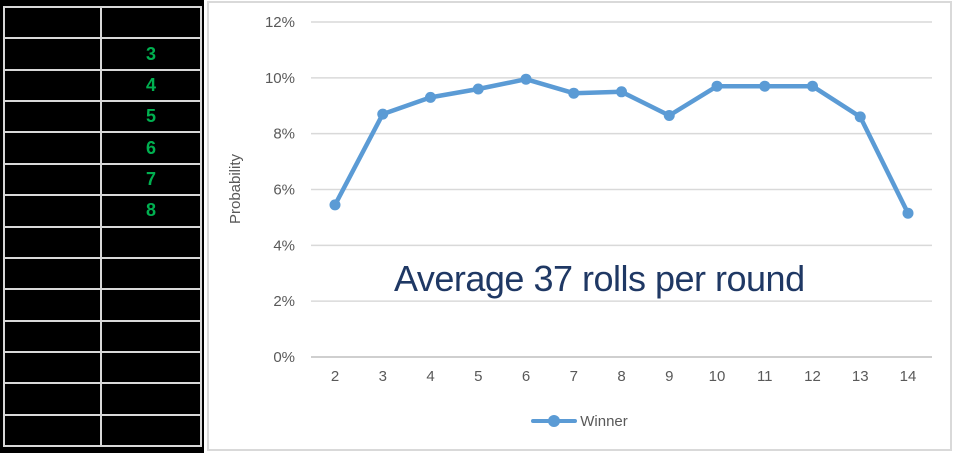  I want to click on x-tick-label: 7, so click(574, 376).